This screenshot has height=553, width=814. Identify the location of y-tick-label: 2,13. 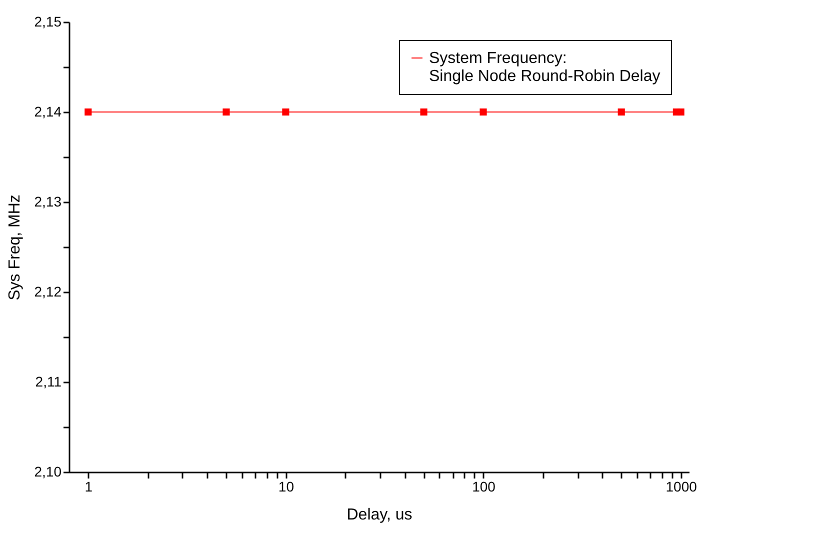
(48, 202).